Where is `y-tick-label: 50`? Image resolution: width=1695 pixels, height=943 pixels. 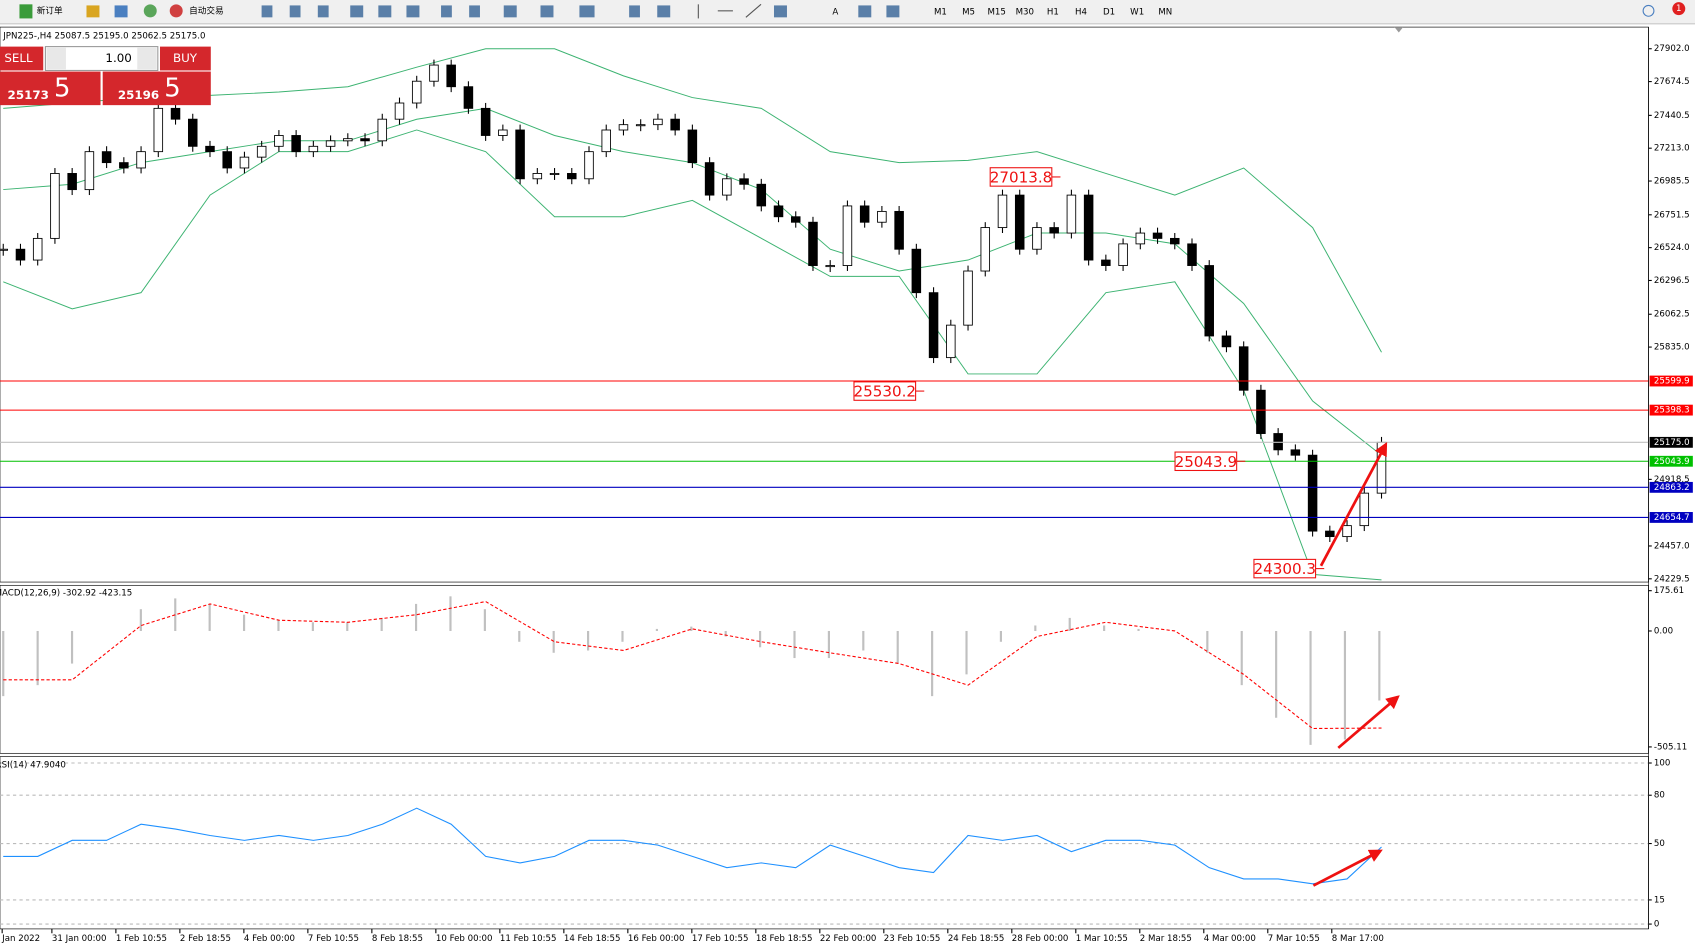
y-tick-label: 50 is located at coordinates (1659, 844).